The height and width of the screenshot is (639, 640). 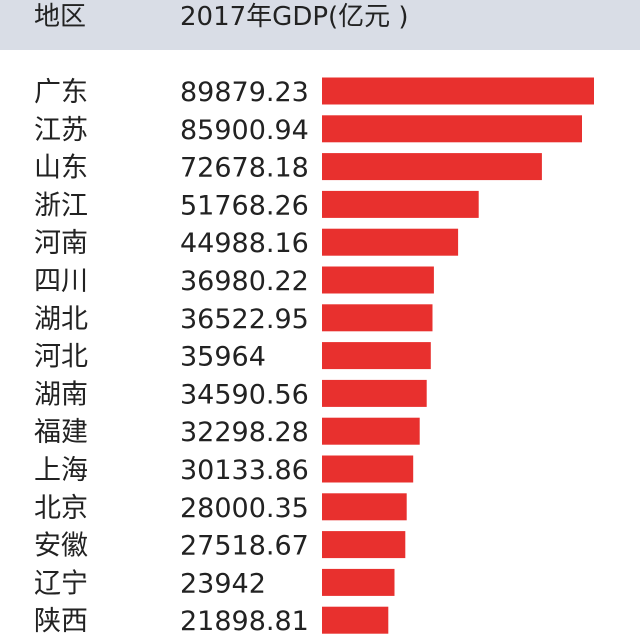 What do you see at coordinates (61, 92) in the screenshot?
I see `region-label: 广东` at bounding box center [61, 92].